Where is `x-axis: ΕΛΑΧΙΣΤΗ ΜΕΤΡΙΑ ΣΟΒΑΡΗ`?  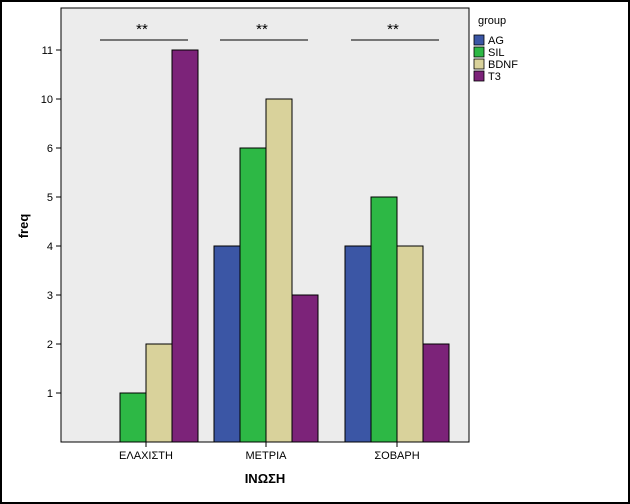
x-axis: ΕΛΑΧΙΣΤΗ ΜΕΤΡΙΑ ΣΟΒΑΡΗ is located at coordinates (269, 452).